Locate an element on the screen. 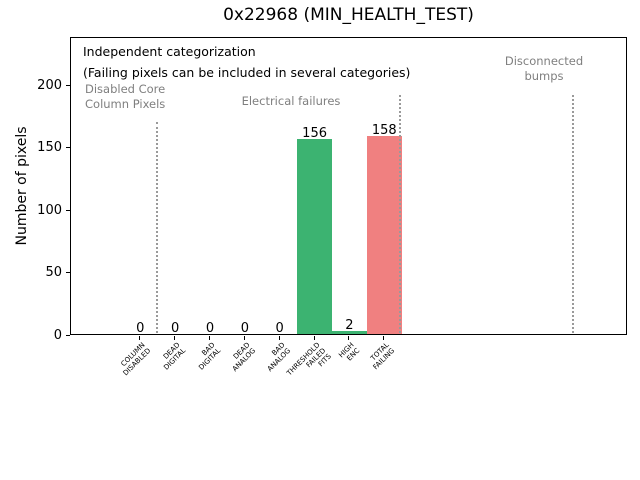 This screenshot has height=480, width=640. region-label-electrical-failures: Electrical failures is located at coordinates (291, 101).